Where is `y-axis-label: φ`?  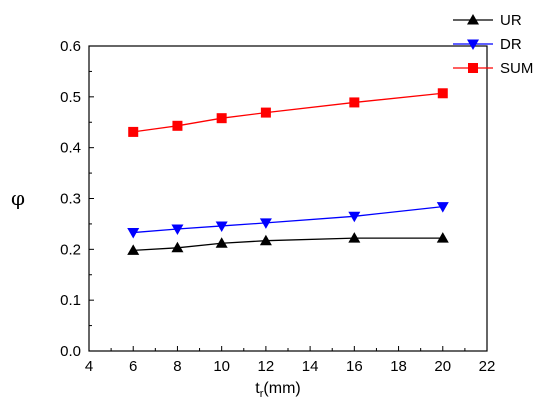
y-axis-label: φ is located at coordinates (18, 198).